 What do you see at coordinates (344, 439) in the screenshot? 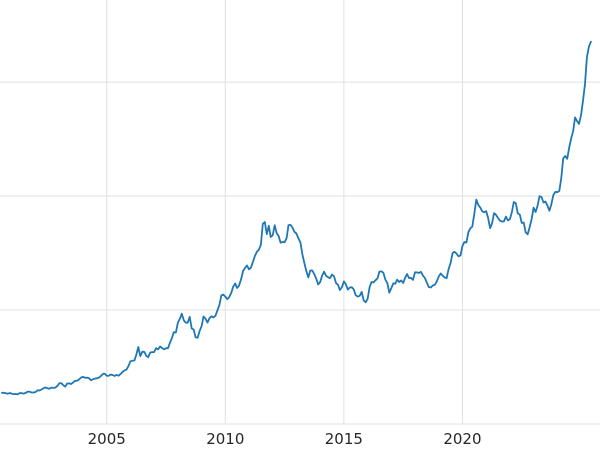
I see `x-tick-label: 2015` at bounding box center [344, 439].